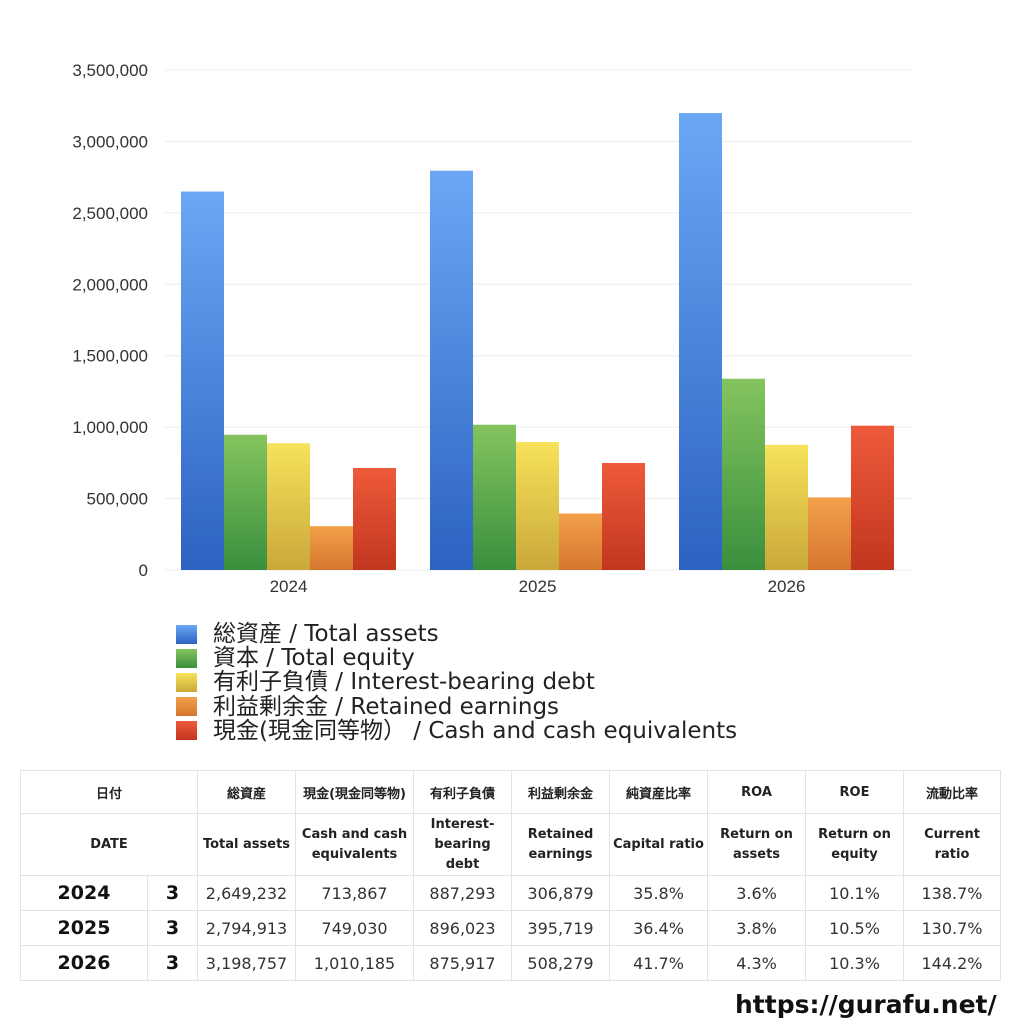  I want to click on header-roa-en: Return on assets, so click(757, 844).